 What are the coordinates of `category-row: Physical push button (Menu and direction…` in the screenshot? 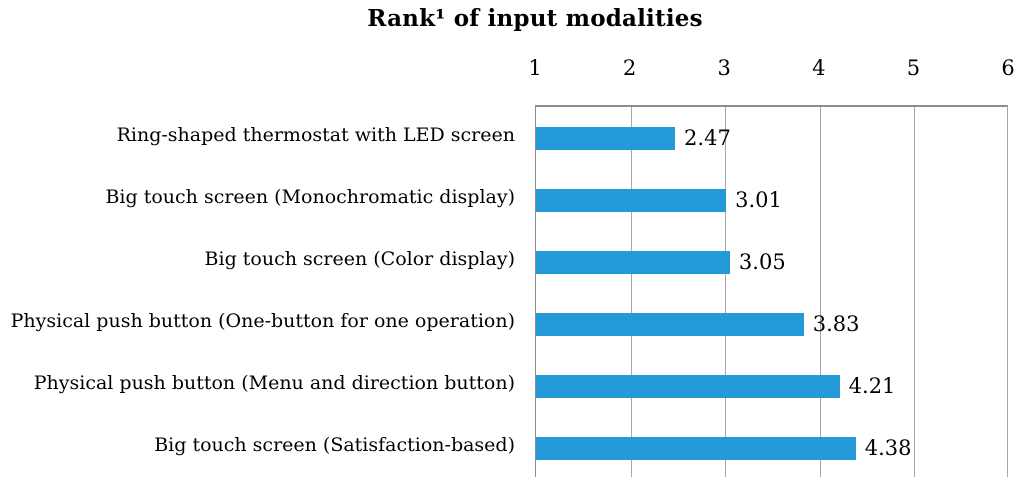 It's located at (257, 384).